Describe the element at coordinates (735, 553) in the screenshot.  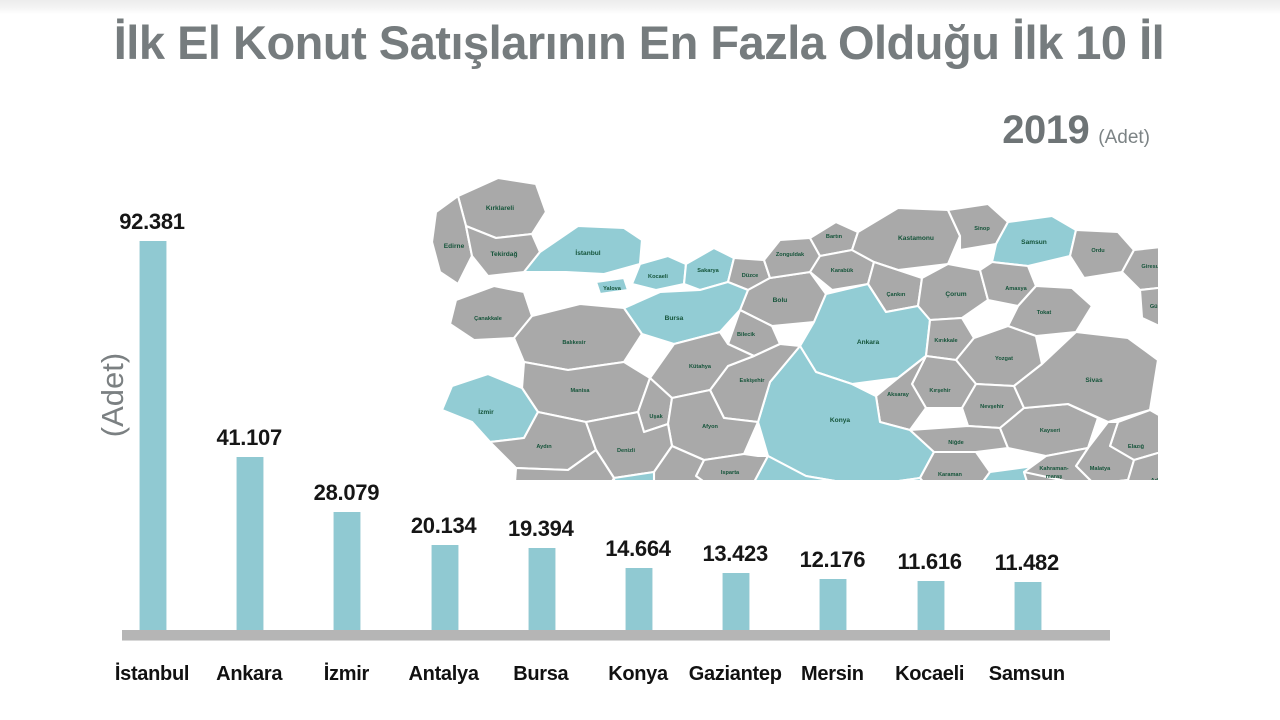
I see `bar-value-gaziantep: 13.423` at that location.